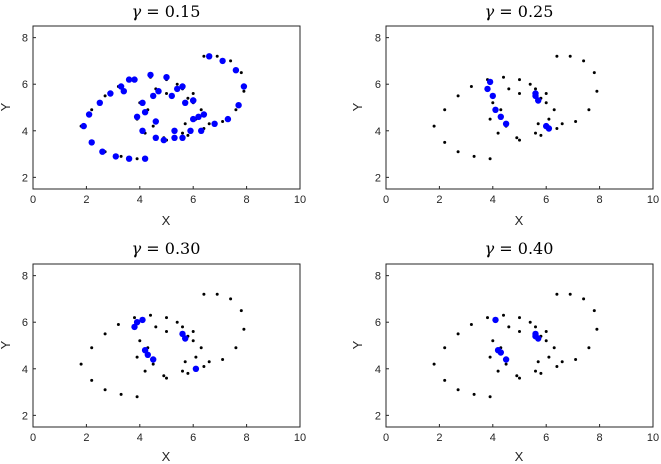 This screenshot has width=661, height=464. I want to click on y-tick-label: 2, so click(25, 416).